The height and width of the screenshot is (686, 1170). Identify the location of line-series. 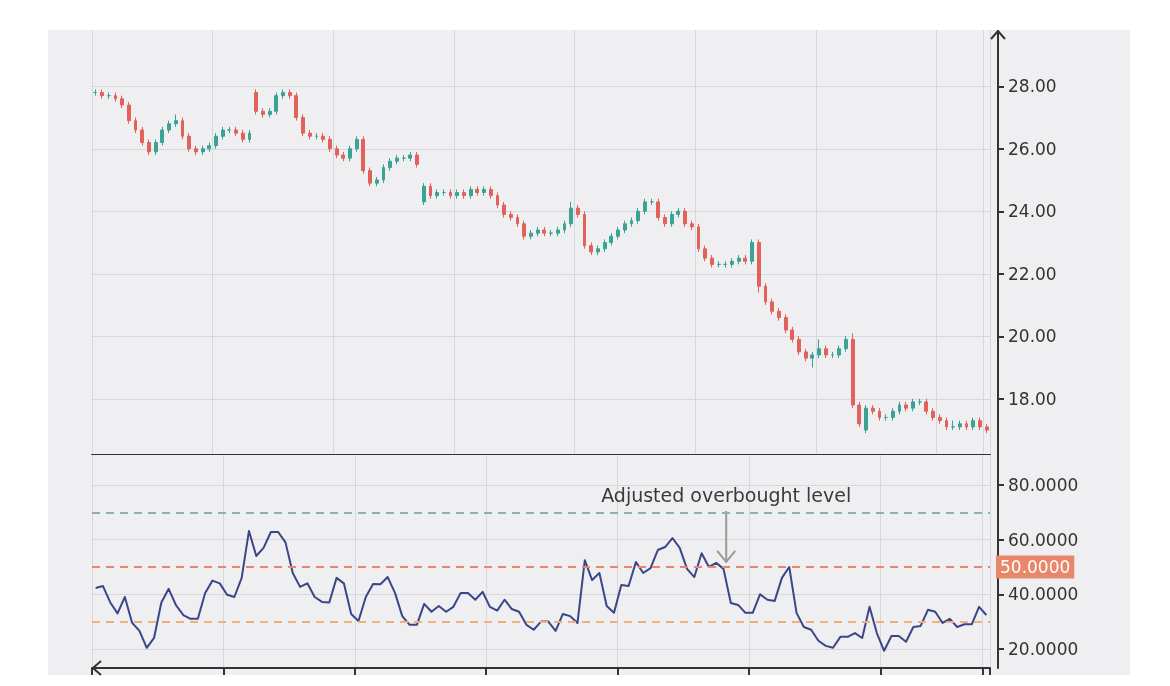
(541, 590).